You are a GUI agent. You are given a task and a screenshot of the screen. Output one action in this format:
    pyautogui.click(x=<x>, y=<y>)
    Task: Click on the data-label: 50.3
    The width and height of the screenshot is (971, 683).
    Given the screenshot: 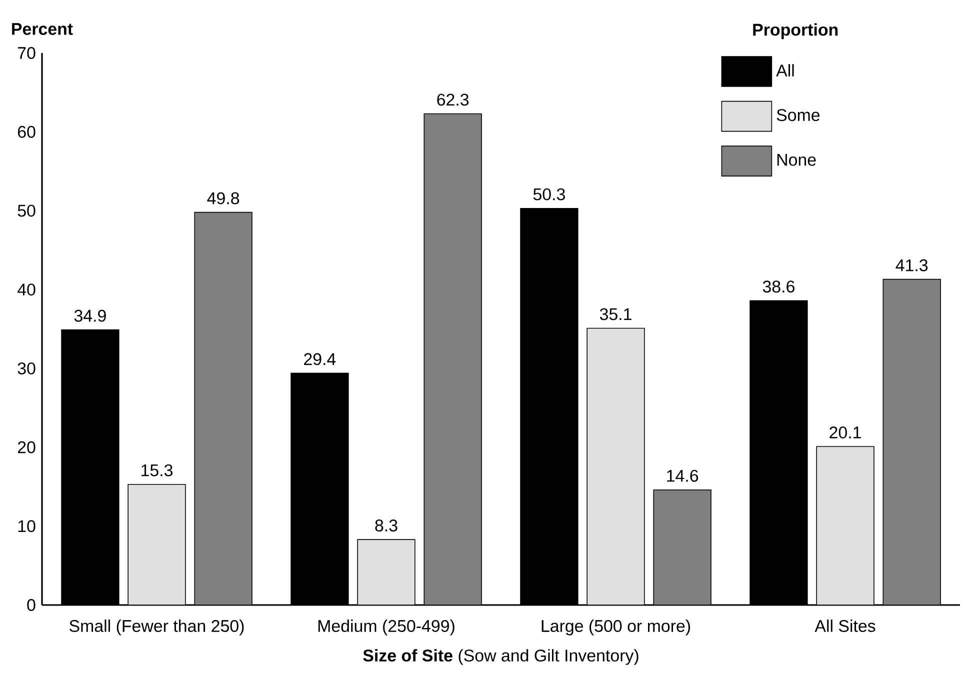 What is the action you would take?
    pyautogui.click(x=549, y=194)
    